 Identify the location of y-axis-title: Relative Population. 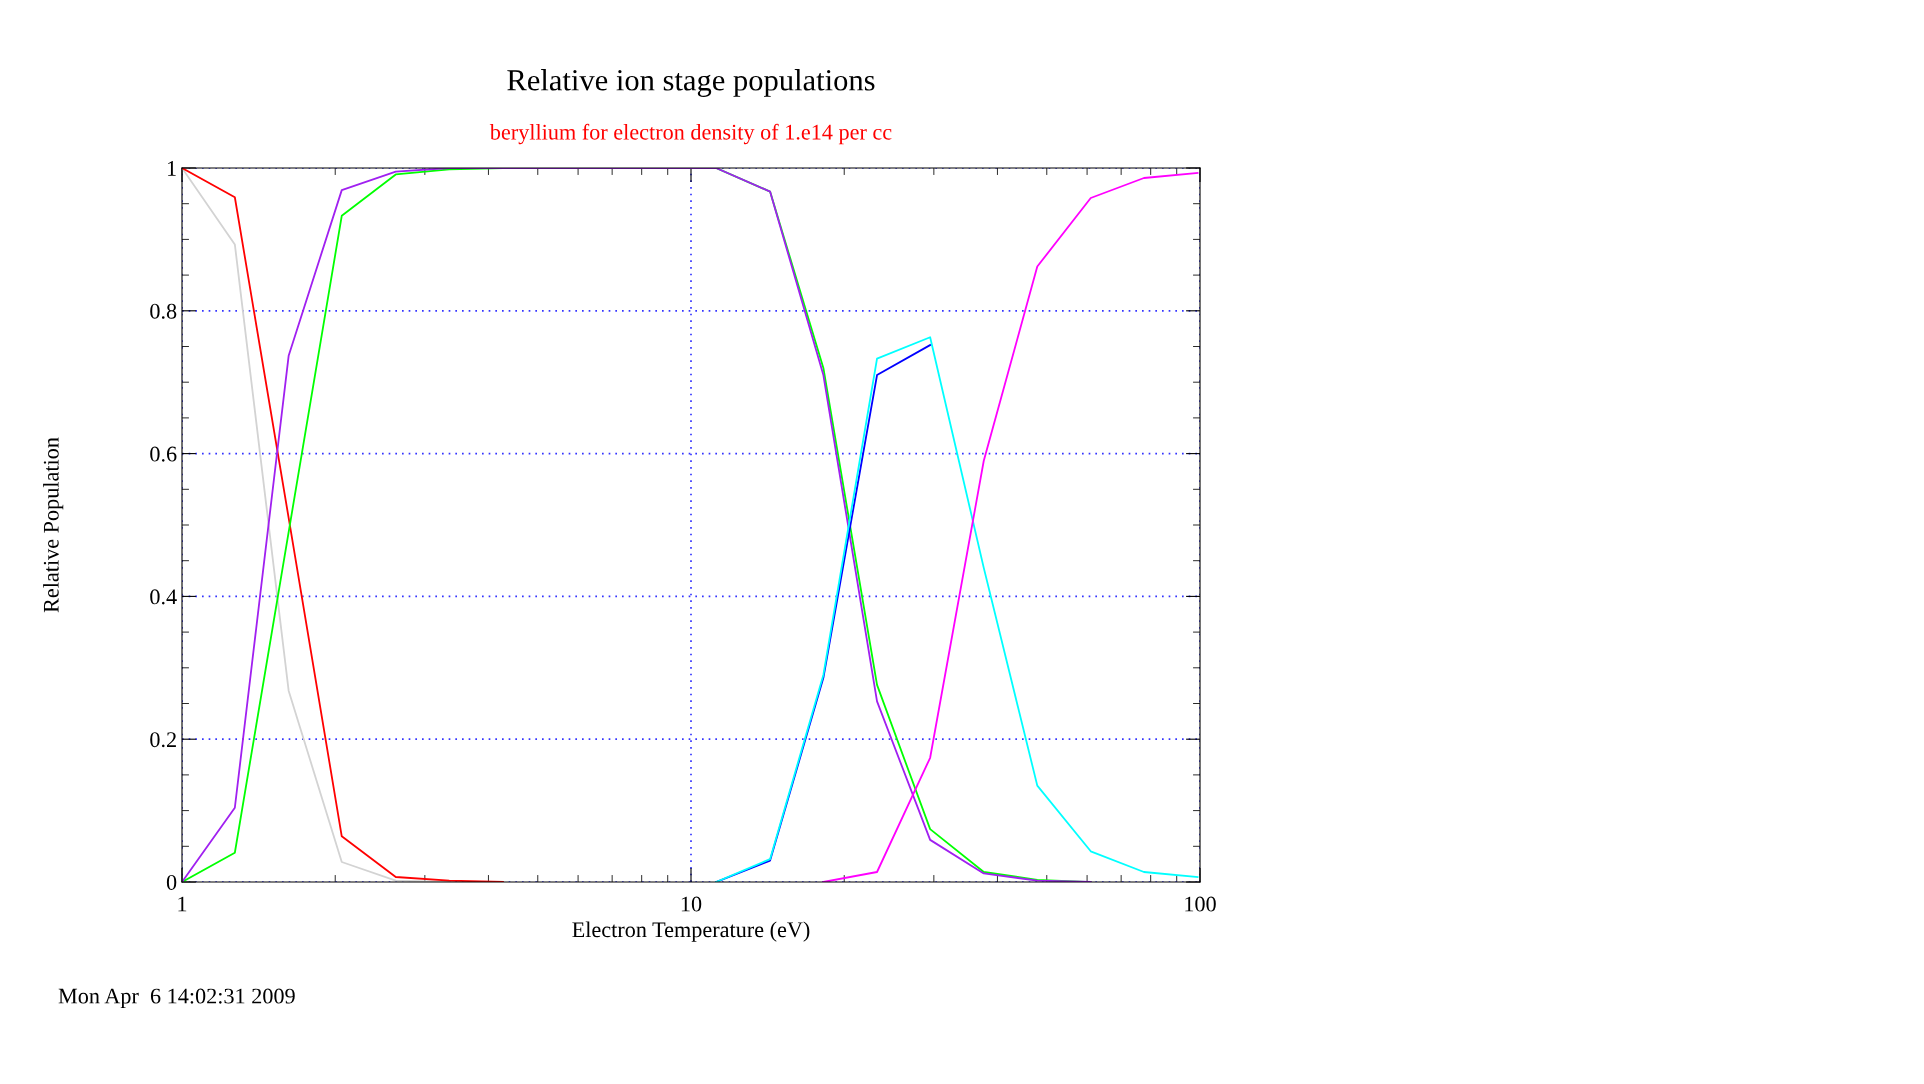
(53, 525).